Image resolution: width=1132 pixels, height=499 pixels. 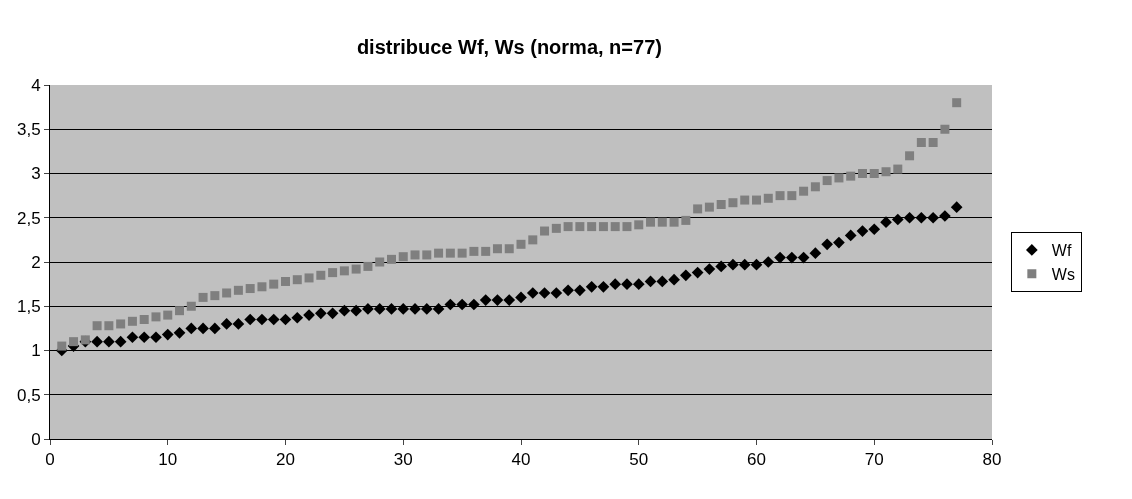 I want to click on y-tick-label: 2, so click(x=36, y=262).